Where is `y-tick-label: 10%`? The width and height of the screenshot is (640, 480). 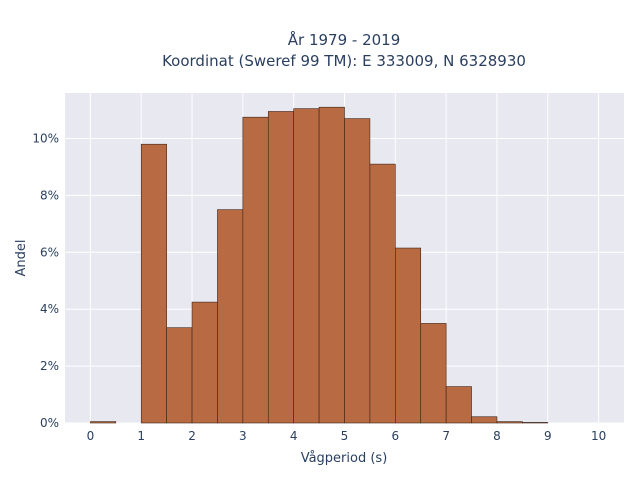
y-tick-label: 10% is located at coordinates (45, 139).